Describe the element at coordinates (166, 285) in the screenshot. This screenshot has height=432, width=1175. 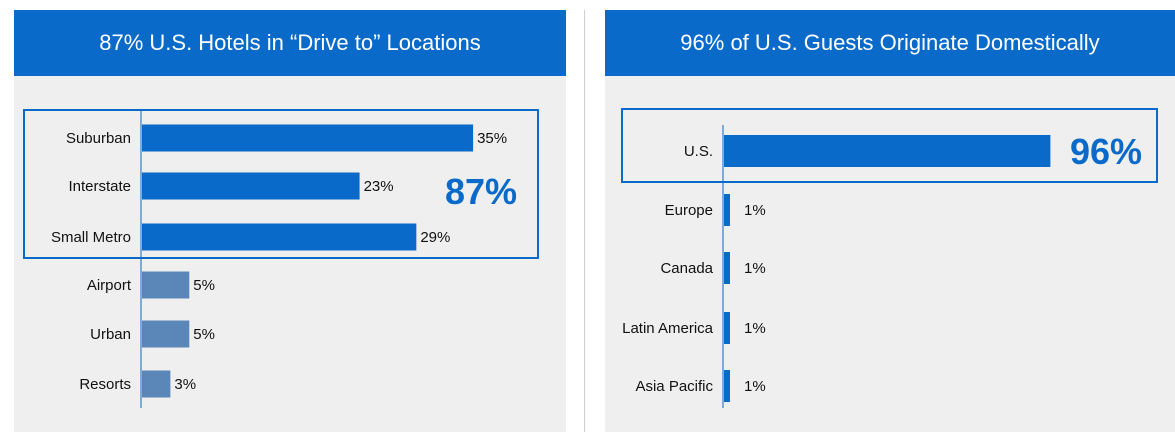
I see `bar-airport` at that location.